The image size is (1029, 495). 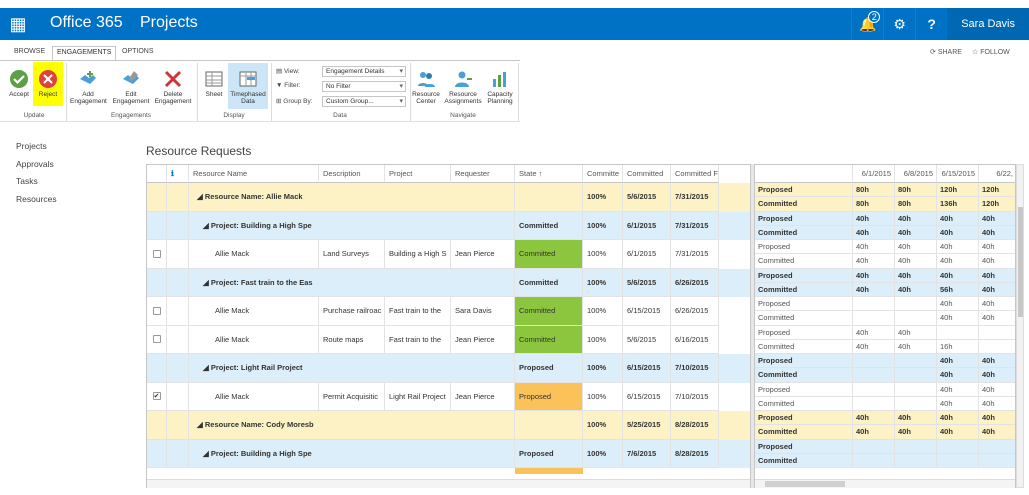 I want to click on help-button: ?, so click(x=931, y=24).